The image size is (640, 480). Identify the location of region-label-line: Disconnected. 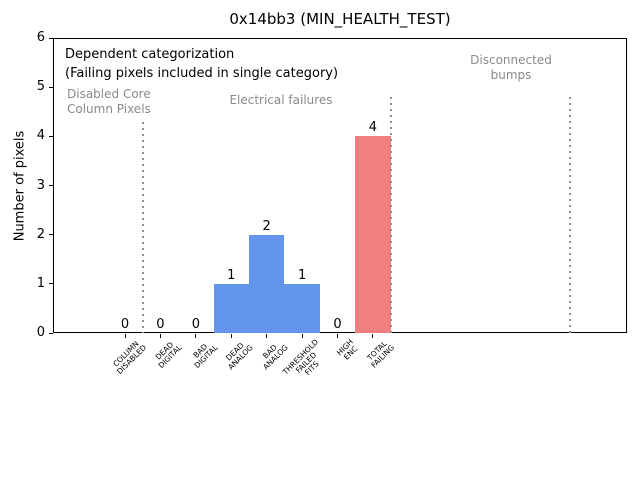
(511, 60).